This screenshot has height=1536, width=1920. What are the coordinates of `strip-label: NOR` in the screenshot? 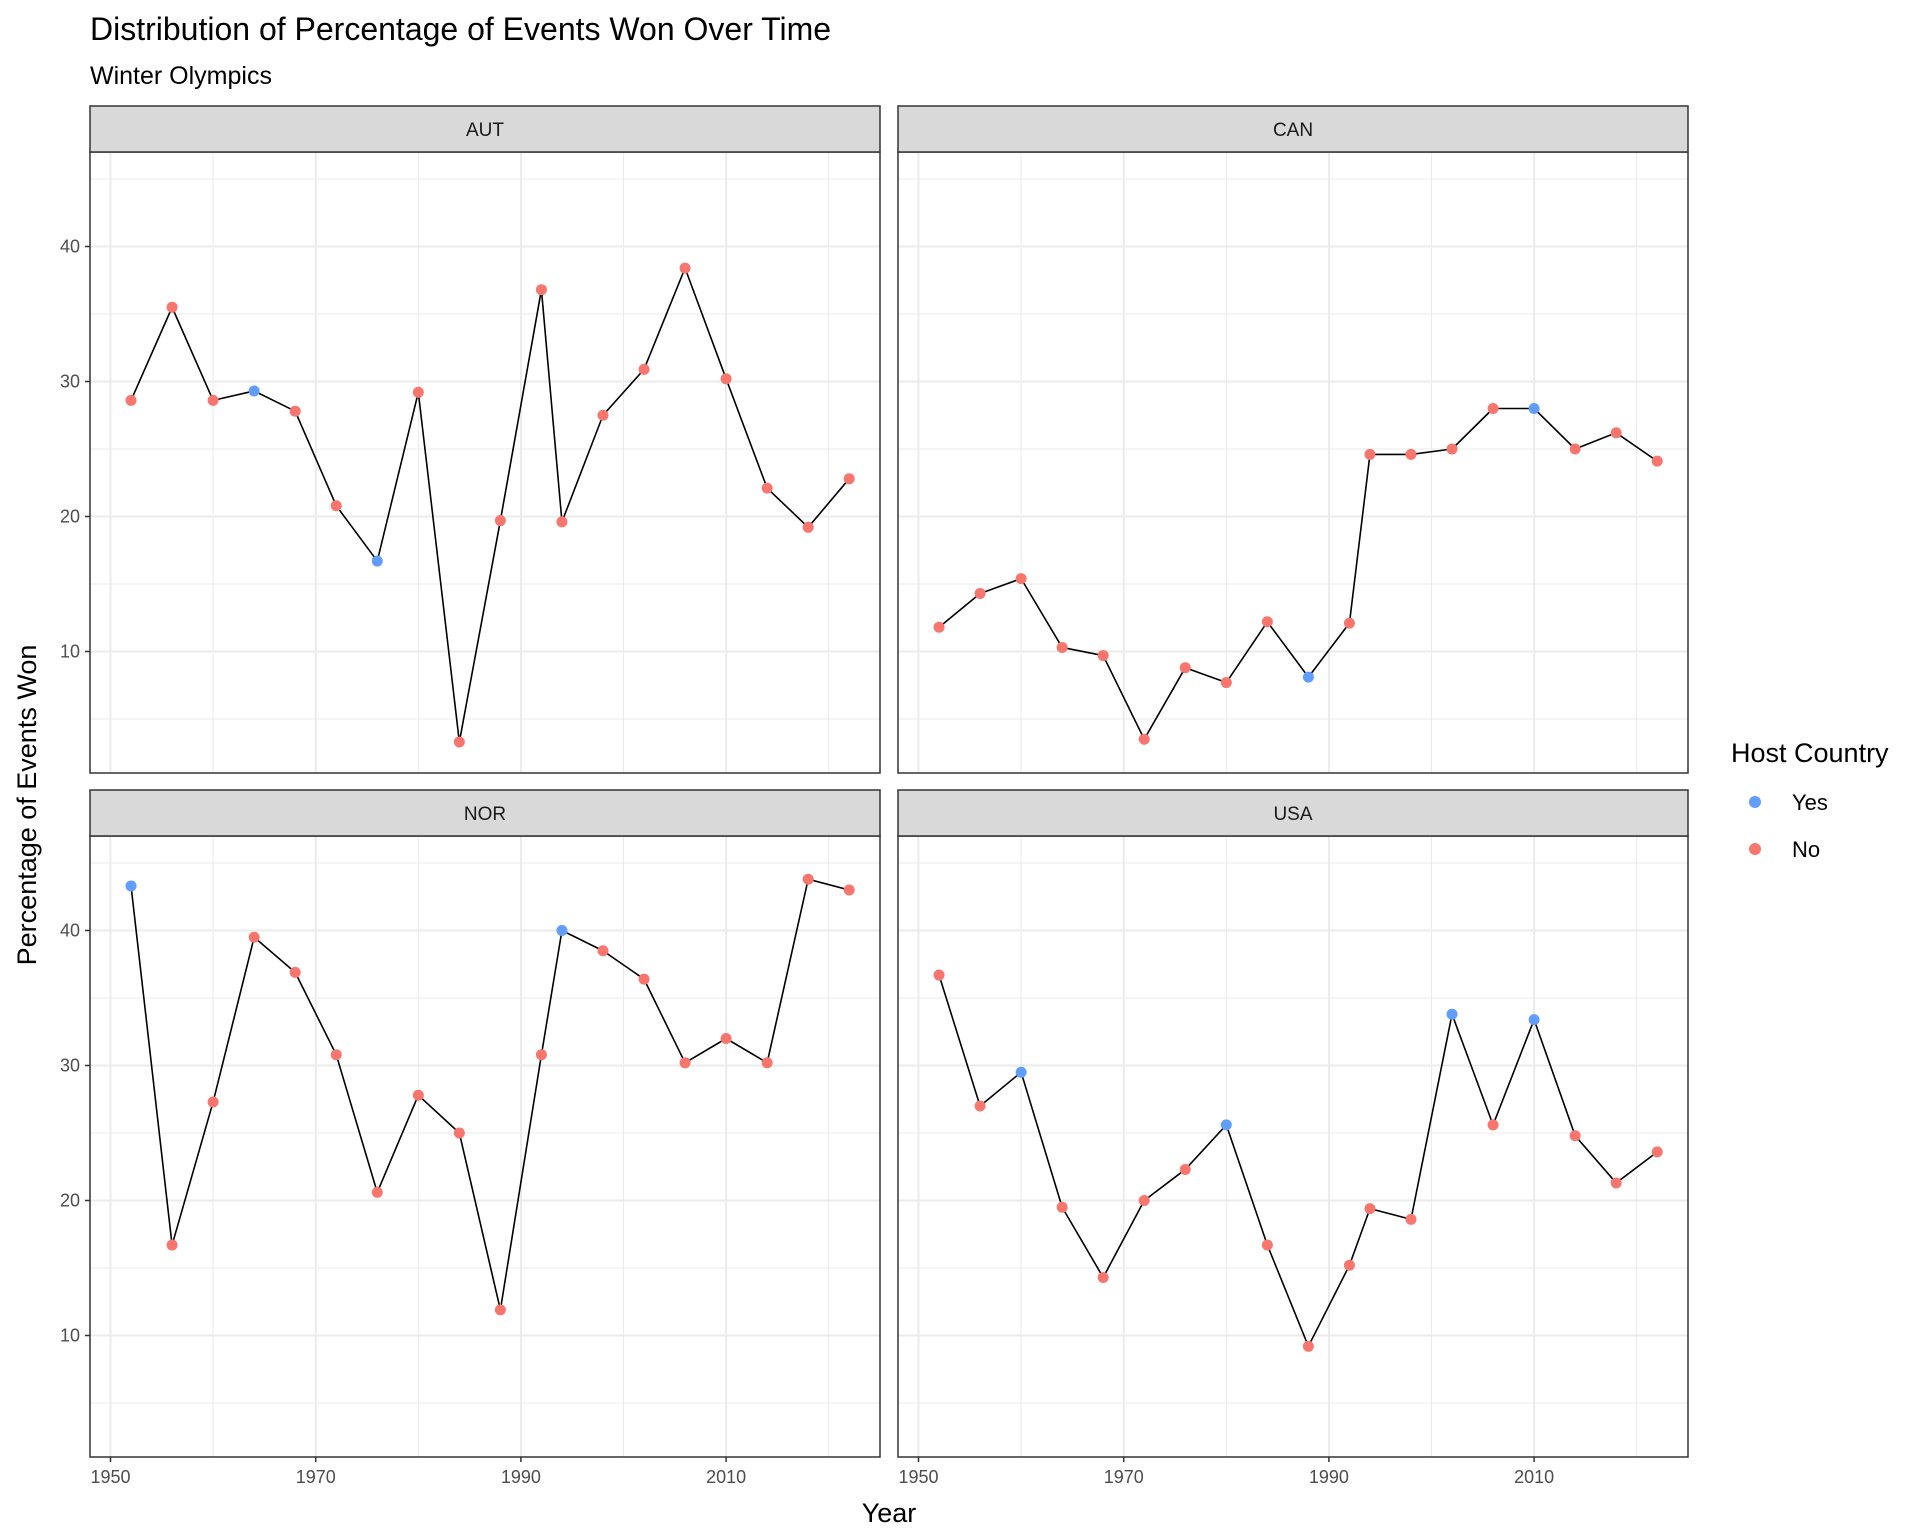 It's located at (485, 814).